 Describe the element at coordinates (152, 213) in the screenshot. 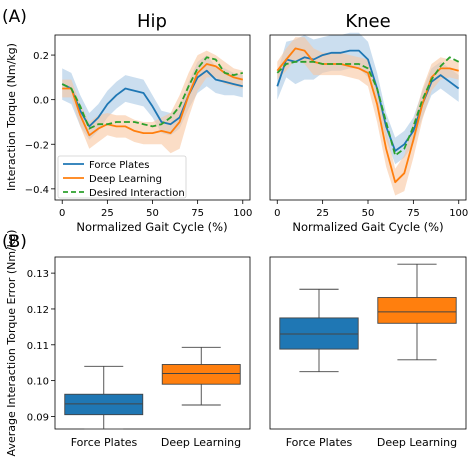

I see `hip-x-tick-label: 50` at that location.